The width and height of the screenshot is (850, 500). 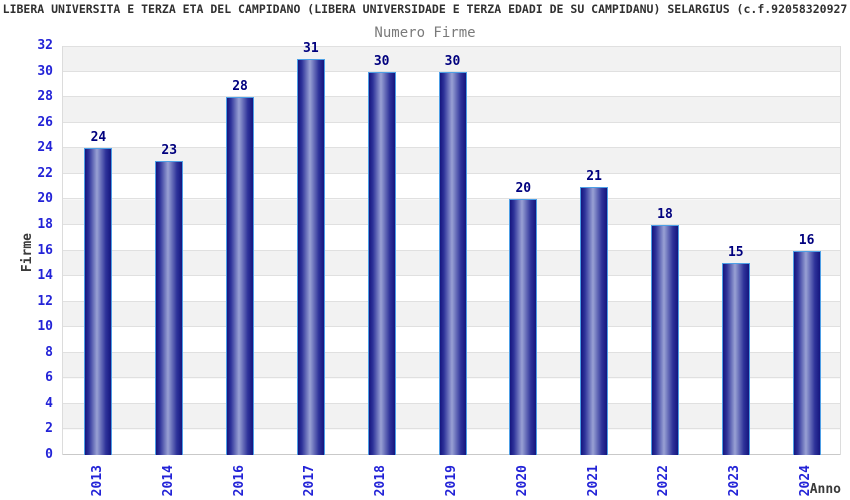 What do you see at coordinates (381, 481) in the screenshot?
I see `x-tick-label-2018: 2018` at bounding box center [381, 481].